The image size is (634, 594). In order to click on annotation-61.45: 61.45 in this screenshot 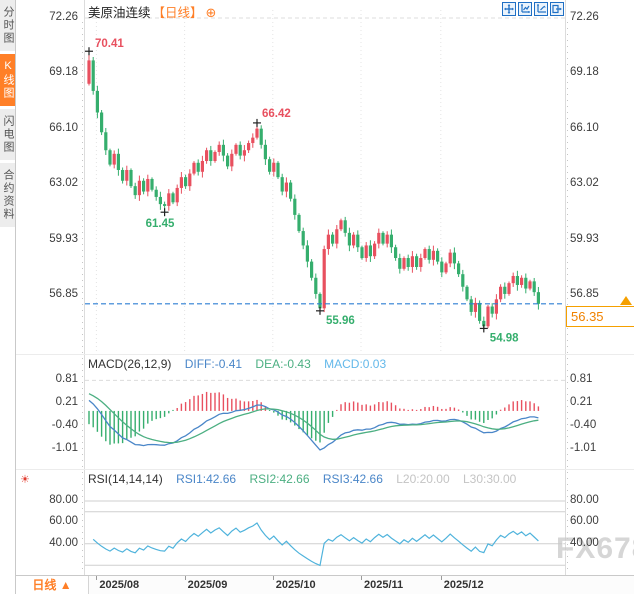, I will do `click(160, 224)`.